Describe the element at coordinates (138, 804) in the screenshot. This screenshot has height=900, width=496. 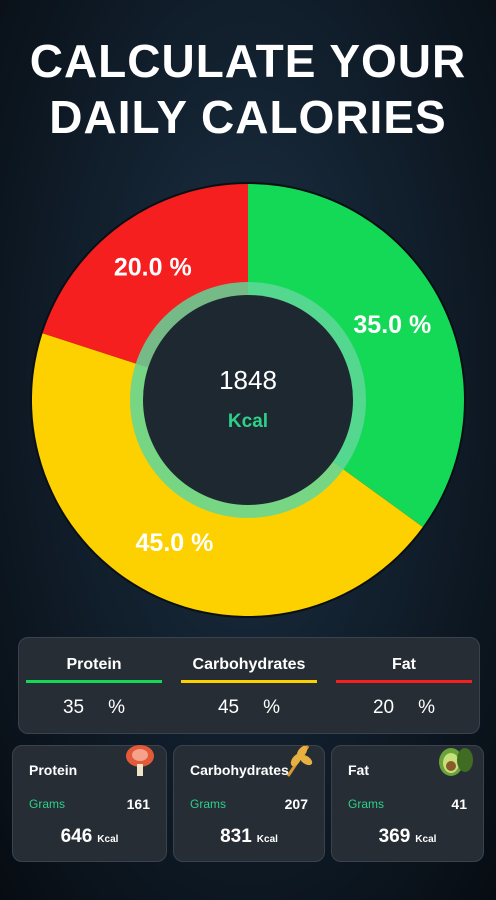
I see `grams-value: 161` at that location.